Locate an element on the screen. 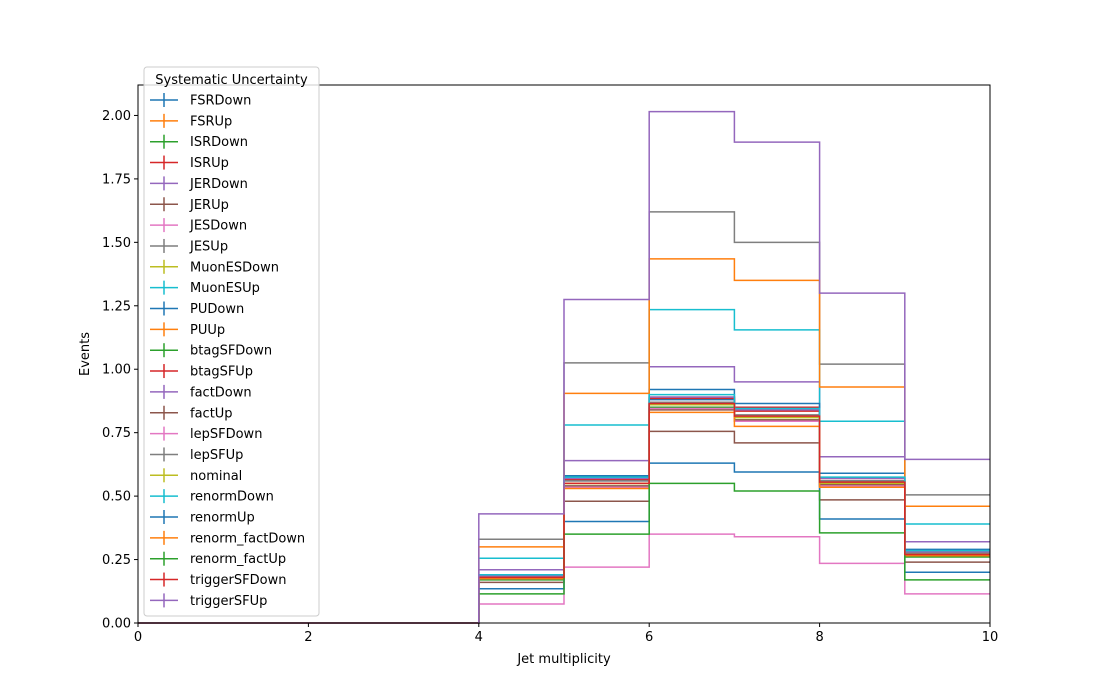  legend-item-FSRDown: FSRDown is located at coordinates (200, 101).